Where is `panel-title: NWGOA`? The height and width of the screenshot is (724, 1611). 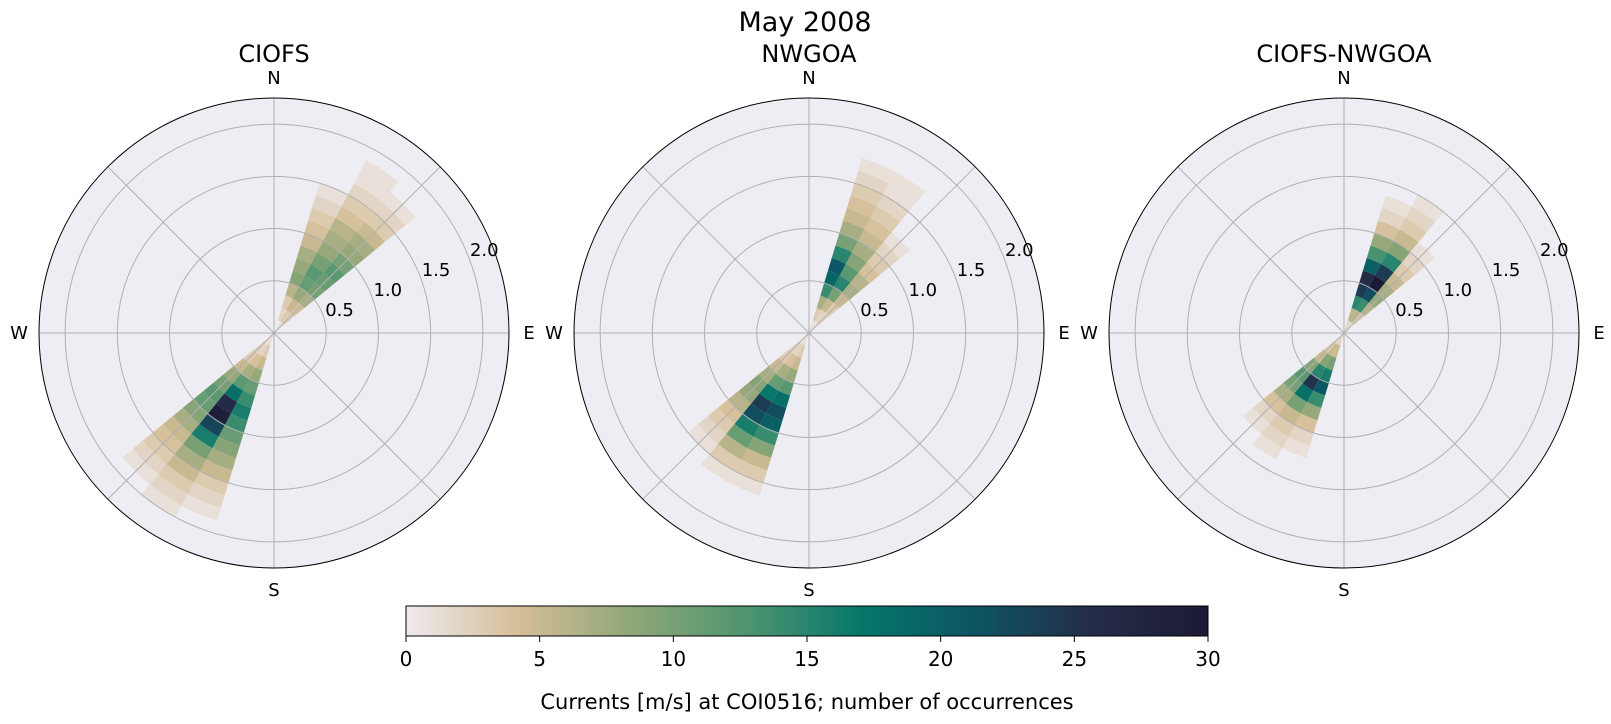 panel-title: NWGOA is located at coordinates (809, 54).